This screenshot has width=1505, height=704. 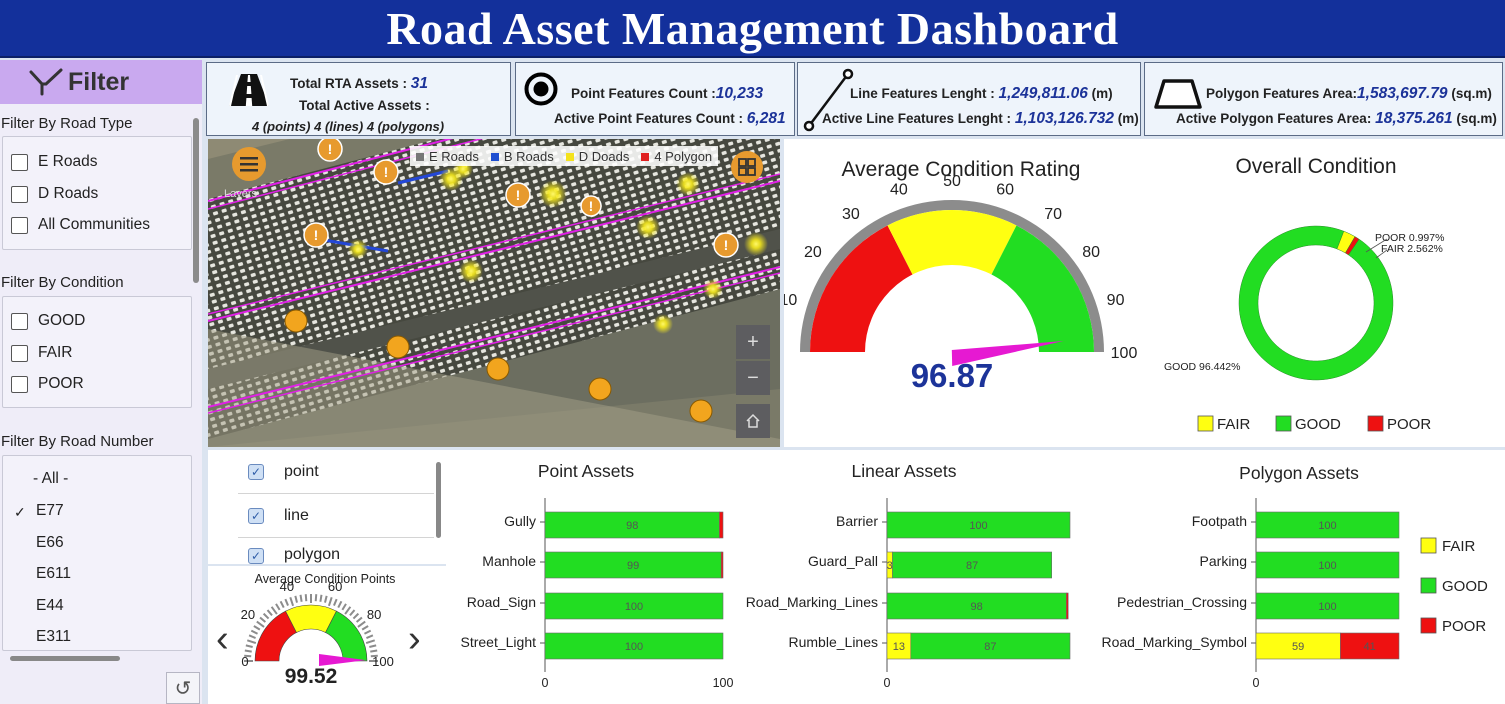 I want to click on layer-label: polygon, so click(x=312, y=554).